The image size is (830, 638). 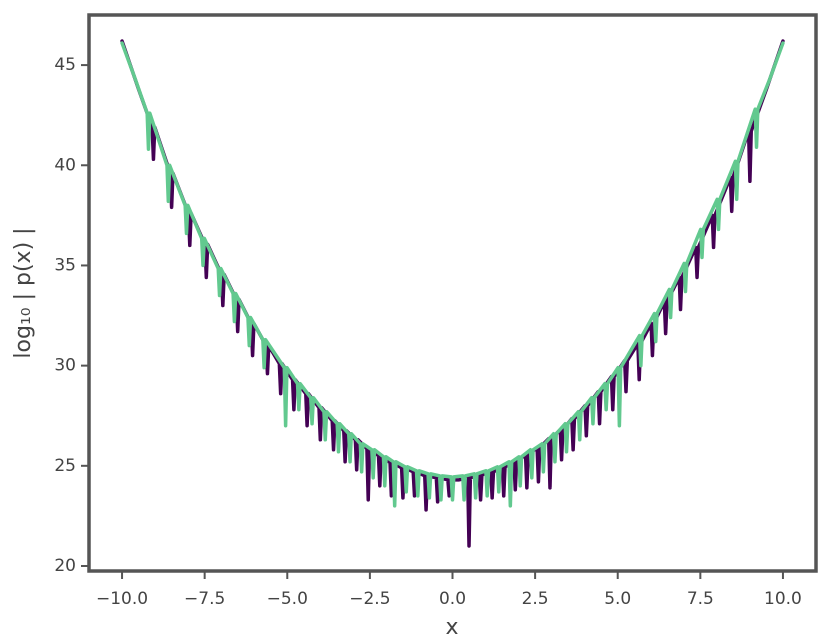 I want to click on x-tick-label: −10.0, so click(x=122, y=599).